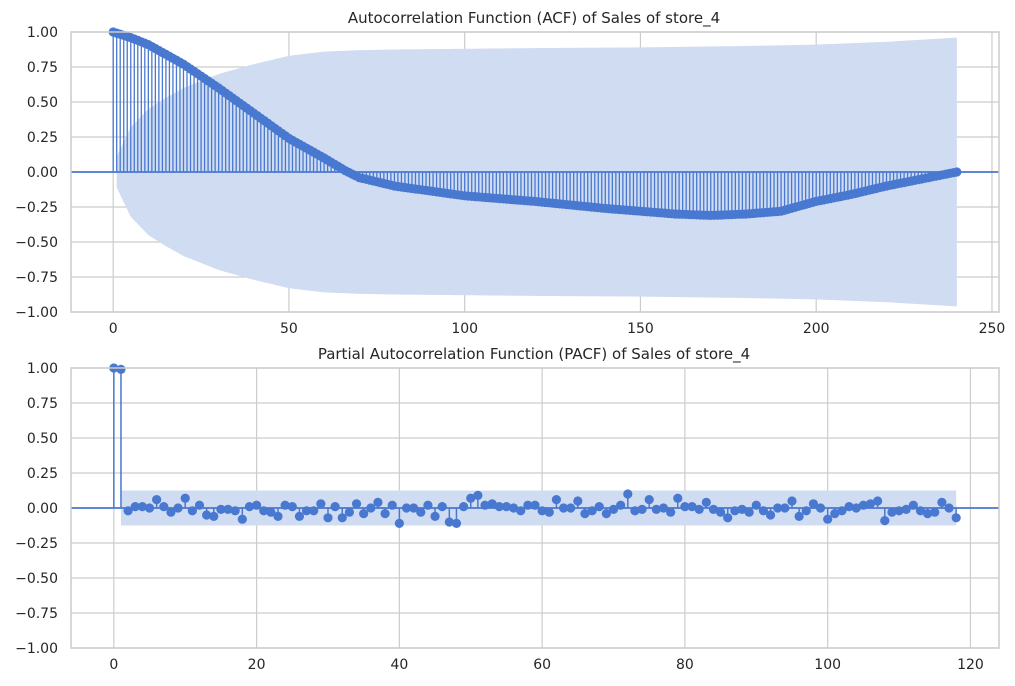  Describe the element at coordinates (42, 138) in the screenshot. I see `acf-y-tick-label: 0.25` at that location.